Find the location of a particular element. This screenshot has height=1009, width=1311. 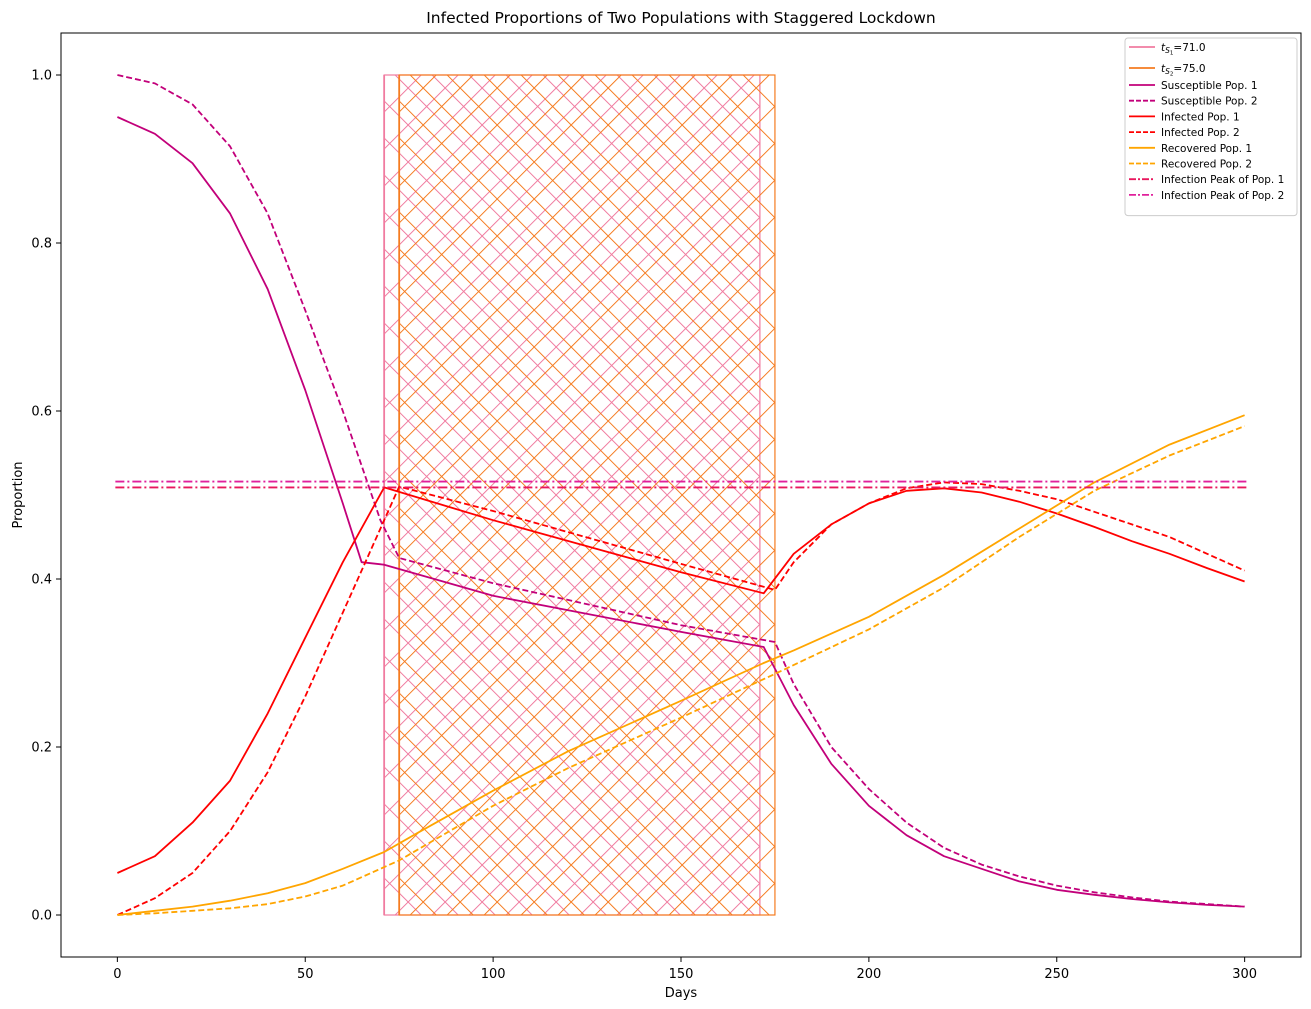

legend-label: Recovered Pop. 2 is located at coordinates (1206, 165).